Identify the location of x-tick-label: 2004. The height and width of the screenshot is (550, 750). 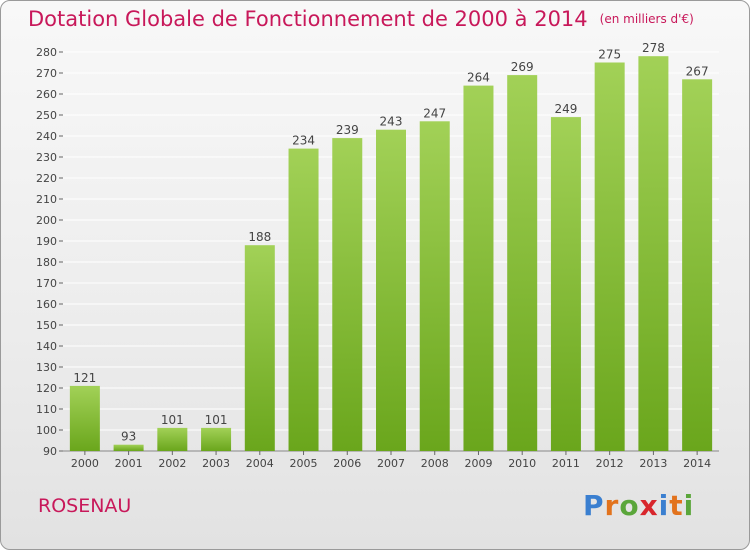
(260, 463).